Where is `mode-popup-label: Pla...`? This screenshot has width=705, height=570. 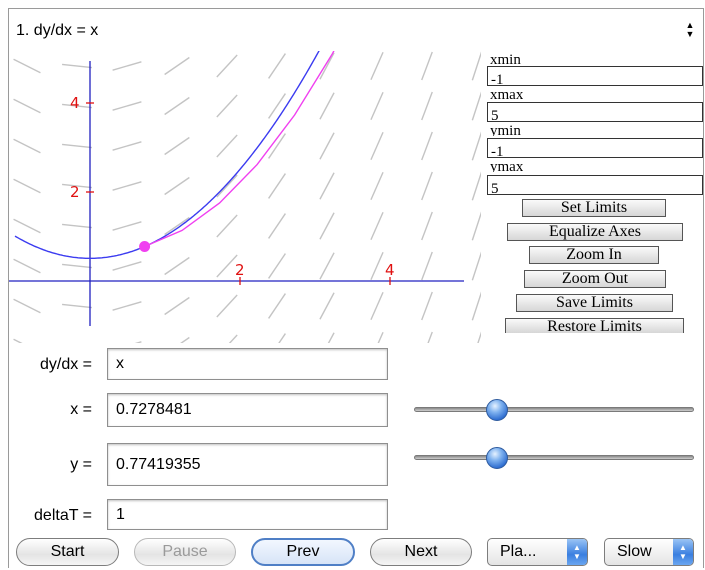
mode-popup-label: Pla... is located at coordinates (518, 551).